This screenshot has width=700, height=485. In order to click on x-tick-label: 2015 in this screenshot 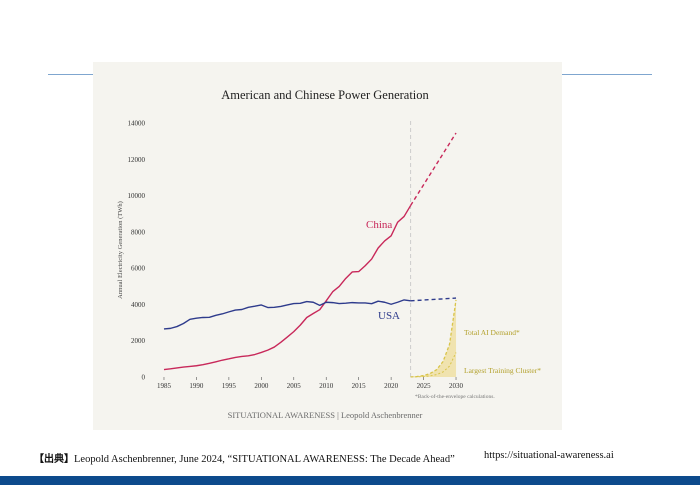, I will do `click(359, 386)`.